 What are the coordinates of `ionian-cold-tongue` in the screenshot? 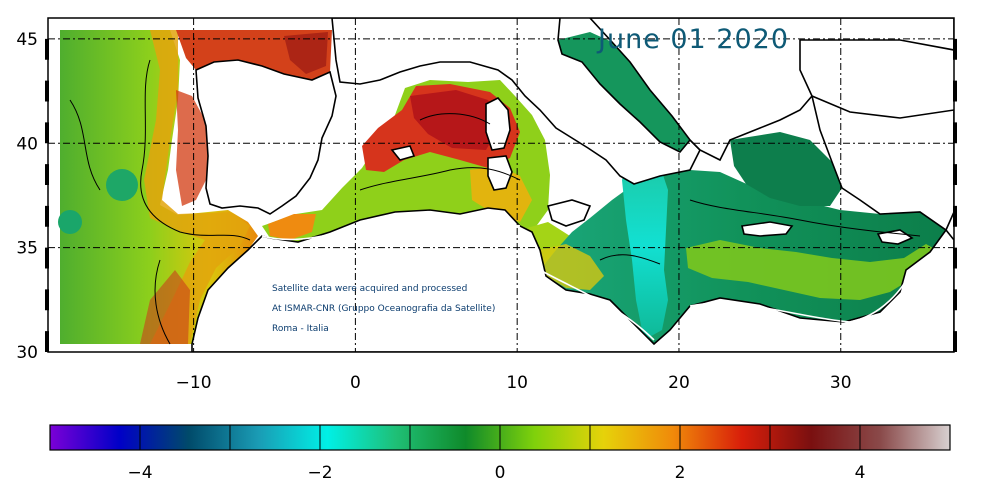 It's located at (645, 245).